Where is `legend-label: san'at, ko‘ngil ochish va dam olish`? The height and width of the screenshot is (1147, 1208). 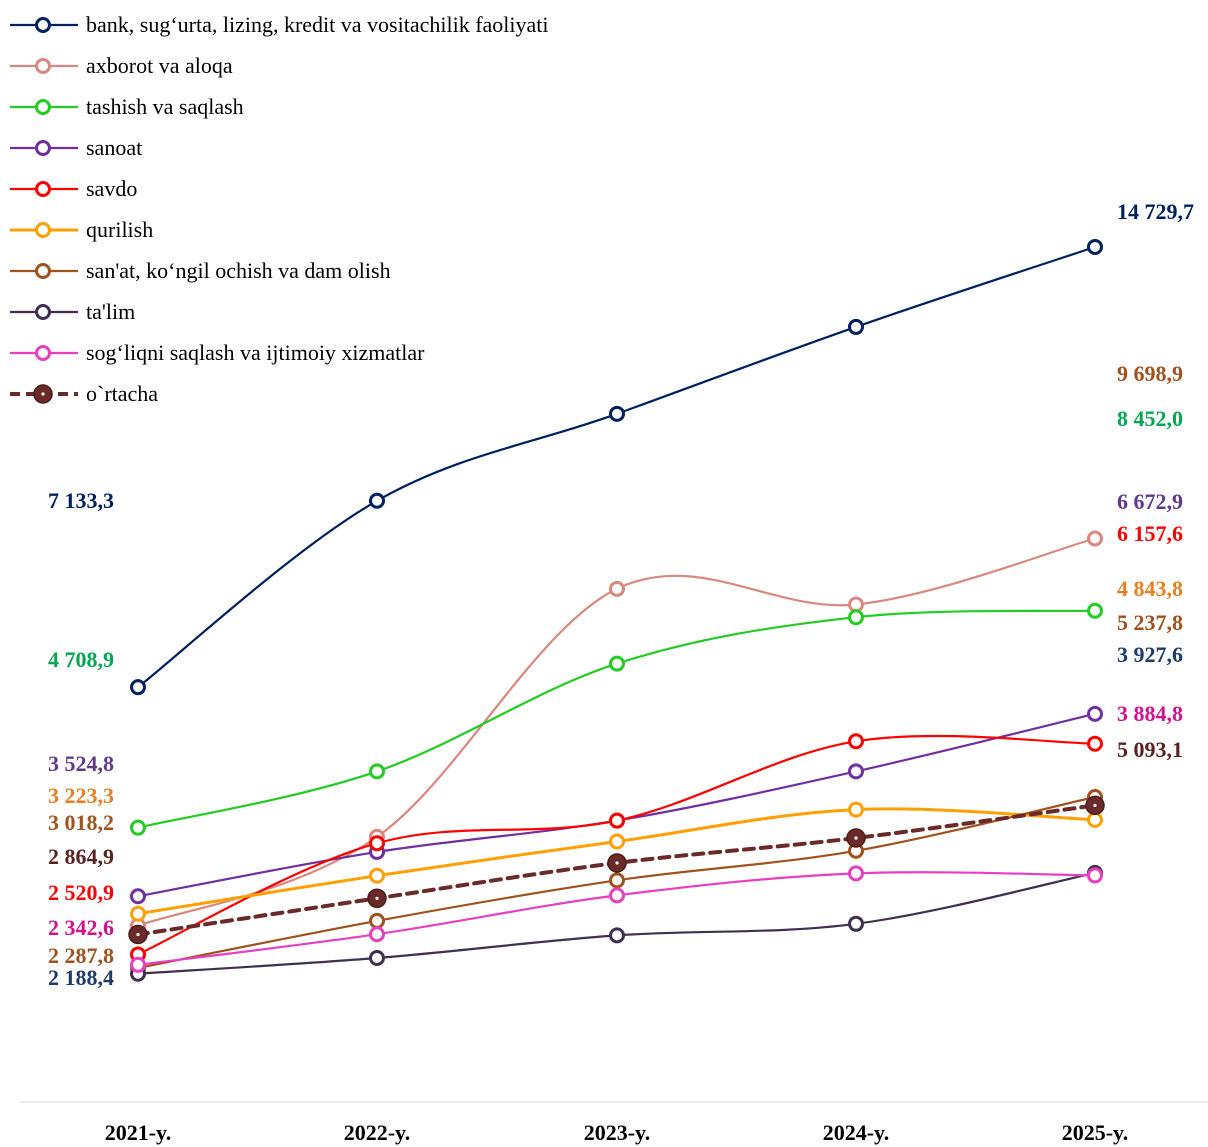
legend-label: san'at, ko‘ngil ochish va dam olish is located at coordinates (238, 270).